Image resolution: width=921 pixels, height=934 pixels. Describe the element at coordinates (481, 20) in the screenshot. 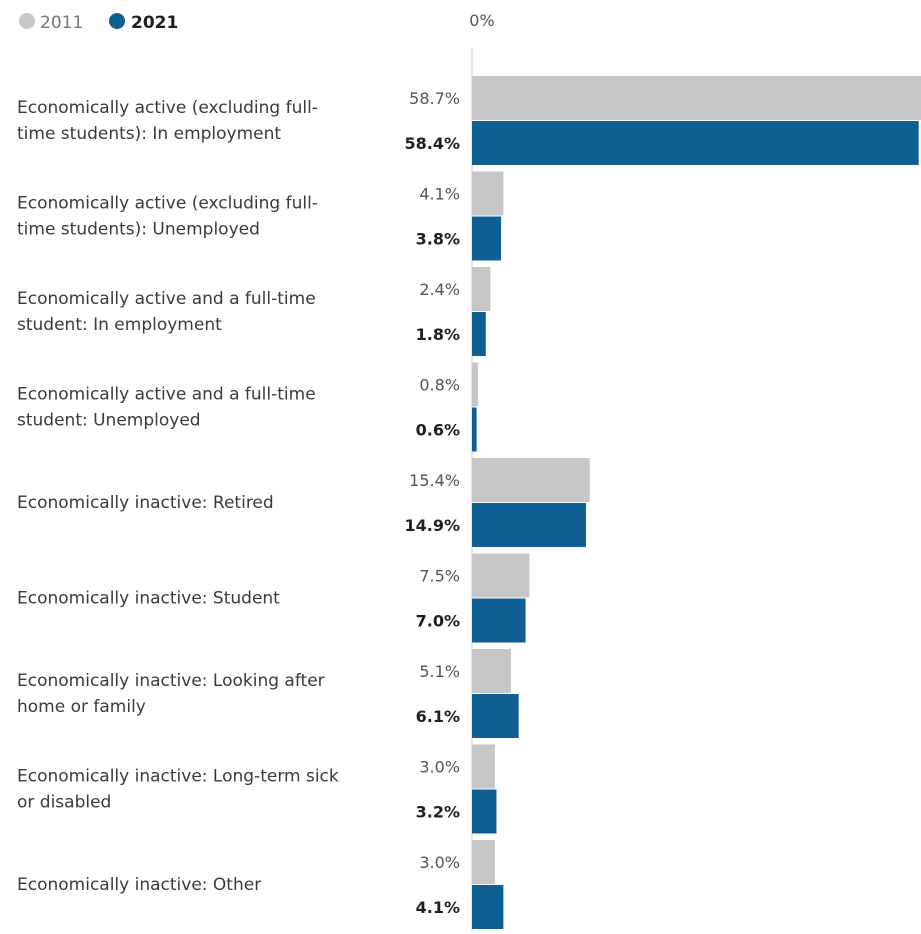

I see `x-tick-label: 0%` at that location.